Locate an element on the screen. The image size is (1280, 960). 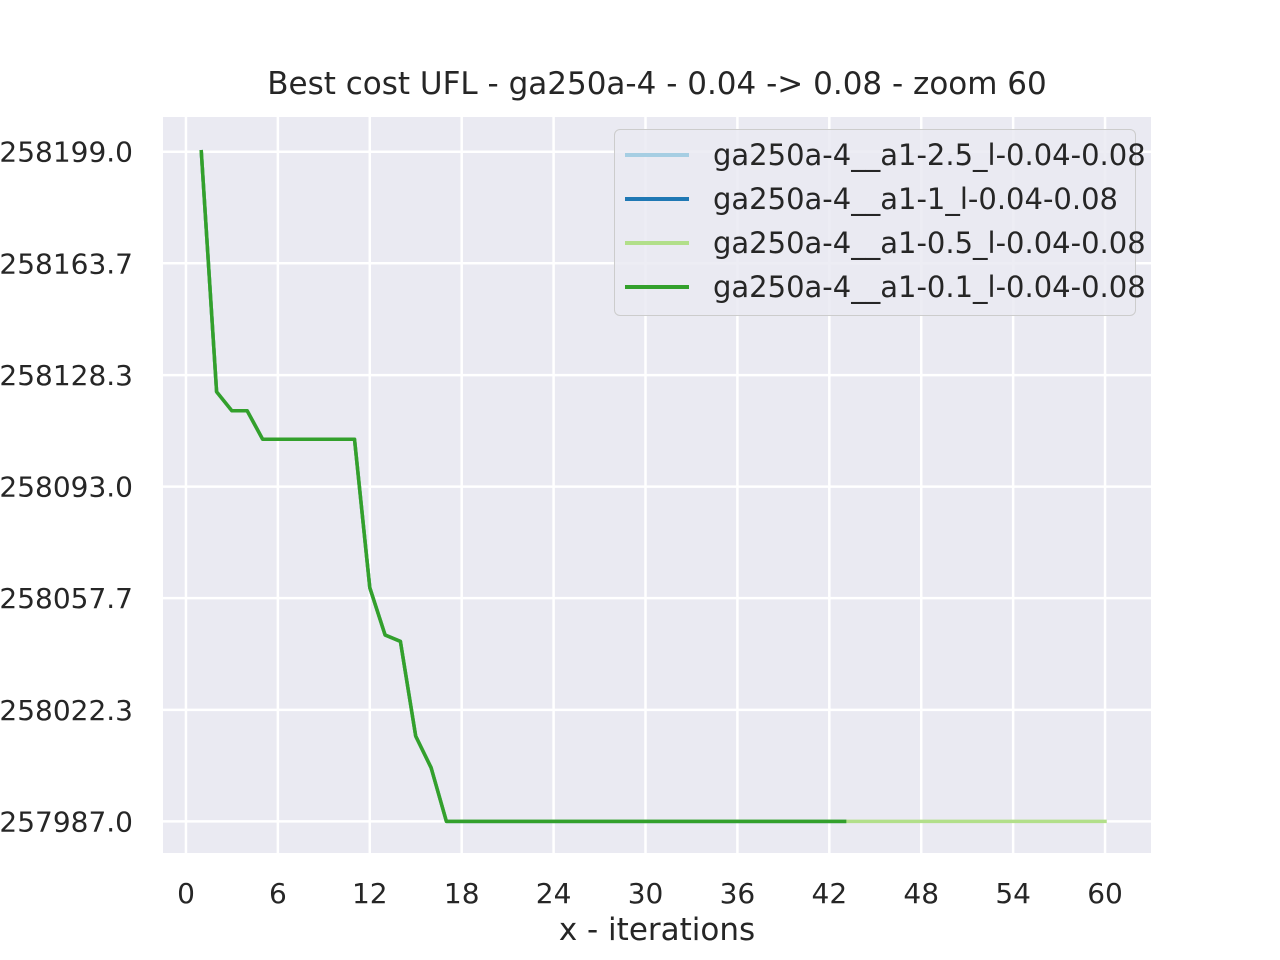
legend-label: ga250a-4__a1-0.1_l-0.04-0.08 is located at coordinates (929, 287).